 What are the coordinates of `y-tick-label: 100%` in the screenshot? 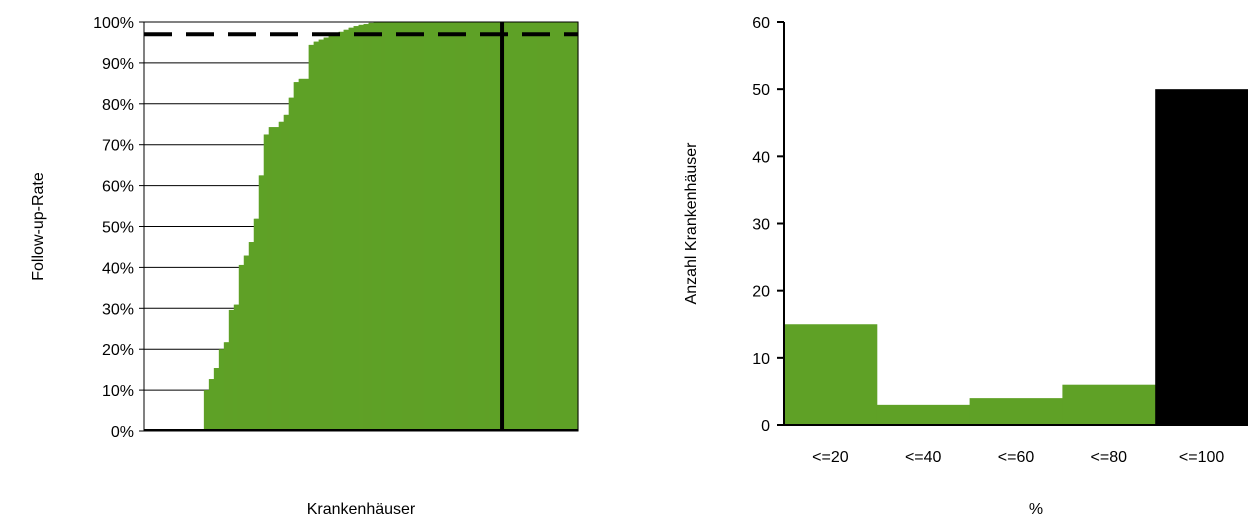 It's located at (113, 23).